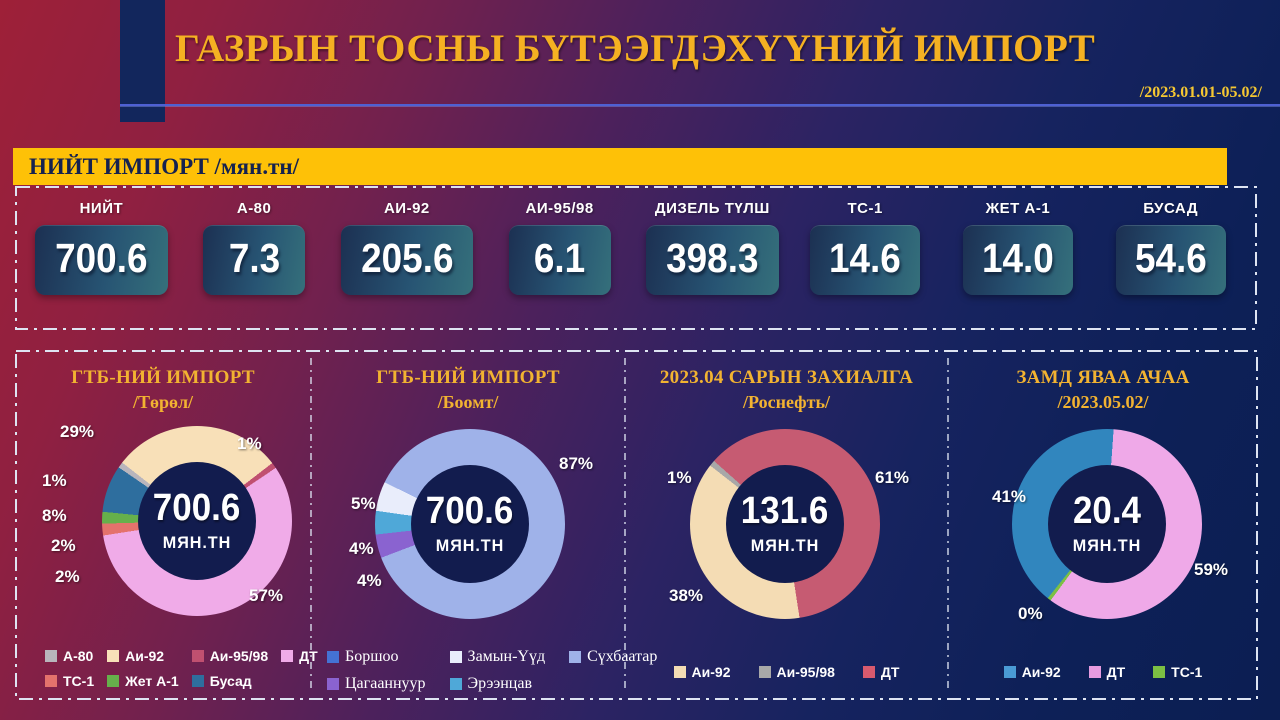 This screenshot has width=1280, height=720. What do you see at coordinates (152, 681) in the screenshot?
I see `legend-label: Жет А-1` at bounding box center [152, 681].